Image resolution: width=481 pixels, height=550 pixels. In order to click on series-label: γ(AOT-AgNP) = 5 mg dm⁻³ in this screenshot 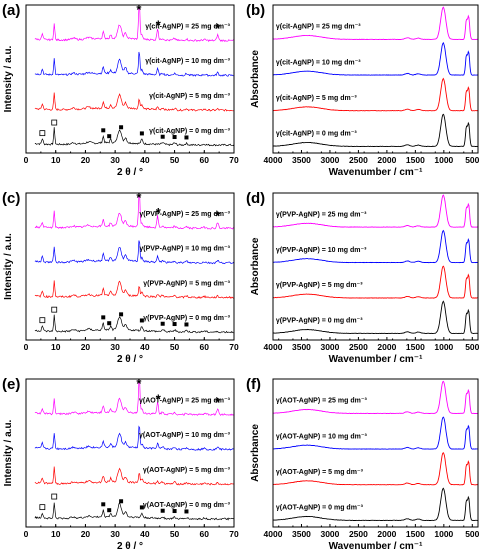, I will do `click(187, 470)`.